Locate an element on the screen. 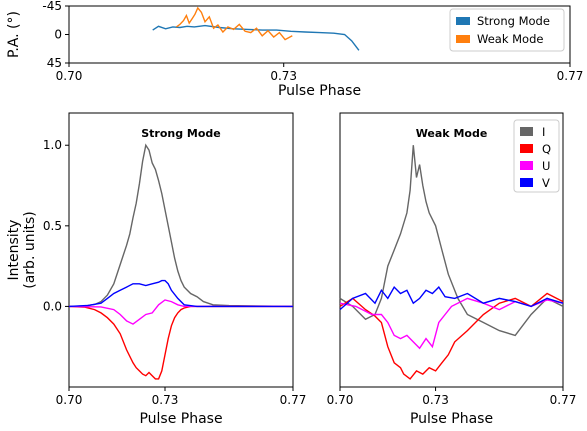 The image size is (587, 431). weak-xtick-label: 0.73 is located at coordinates (435, 400).